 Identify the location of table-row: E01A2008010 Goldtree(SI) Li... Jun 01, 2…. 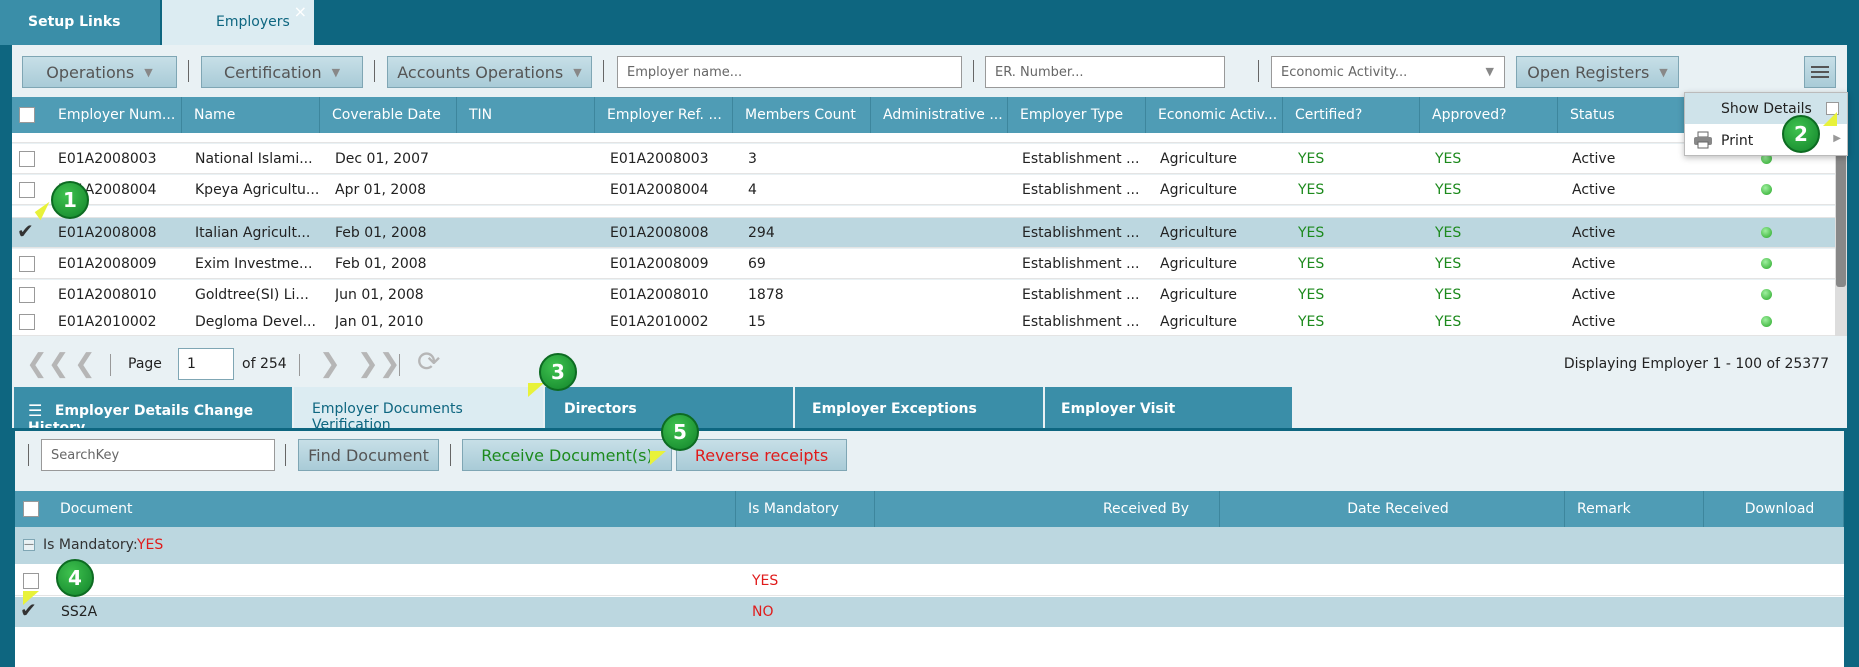
(923, 295).